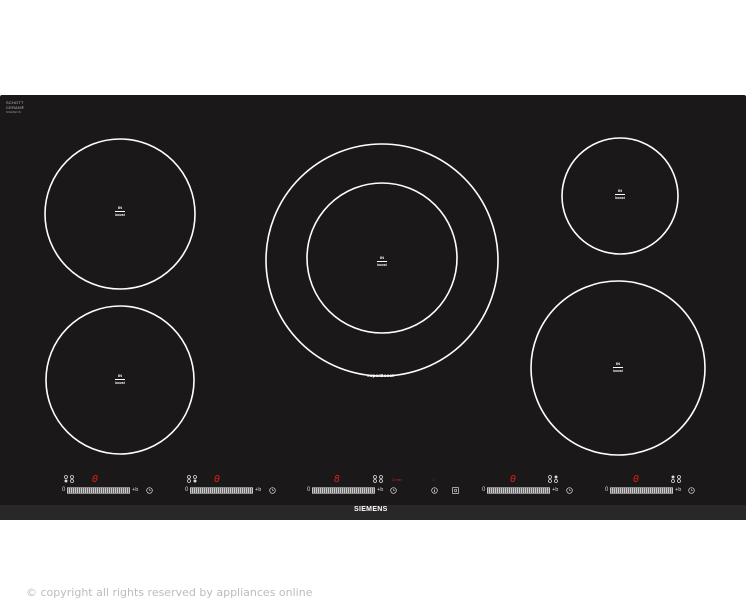  I want to click on zone-rear-right-ring, so click(620, 196).